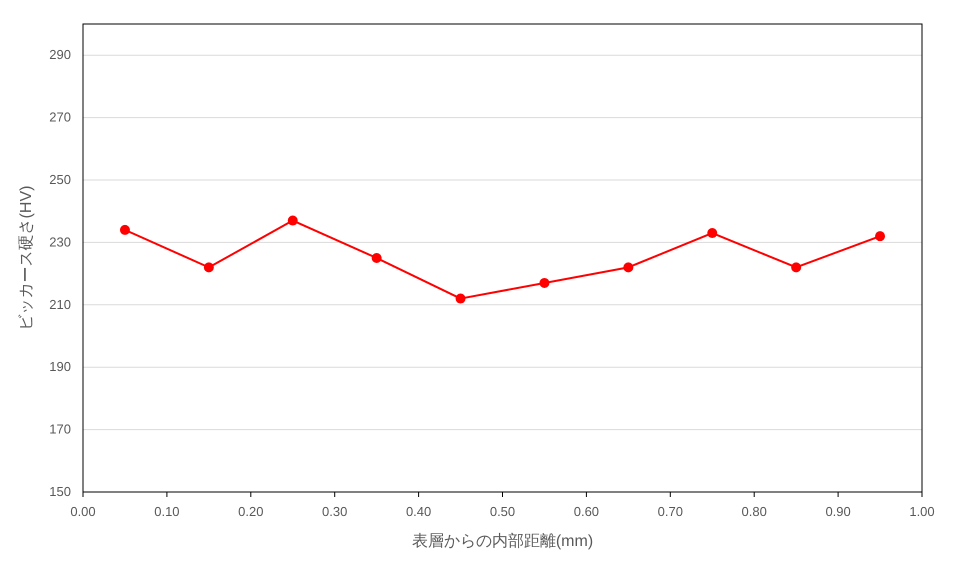  Describe the element at coordinates (838, 511) in the screenshot. I see `x-tick-label: 0.90` at that location.